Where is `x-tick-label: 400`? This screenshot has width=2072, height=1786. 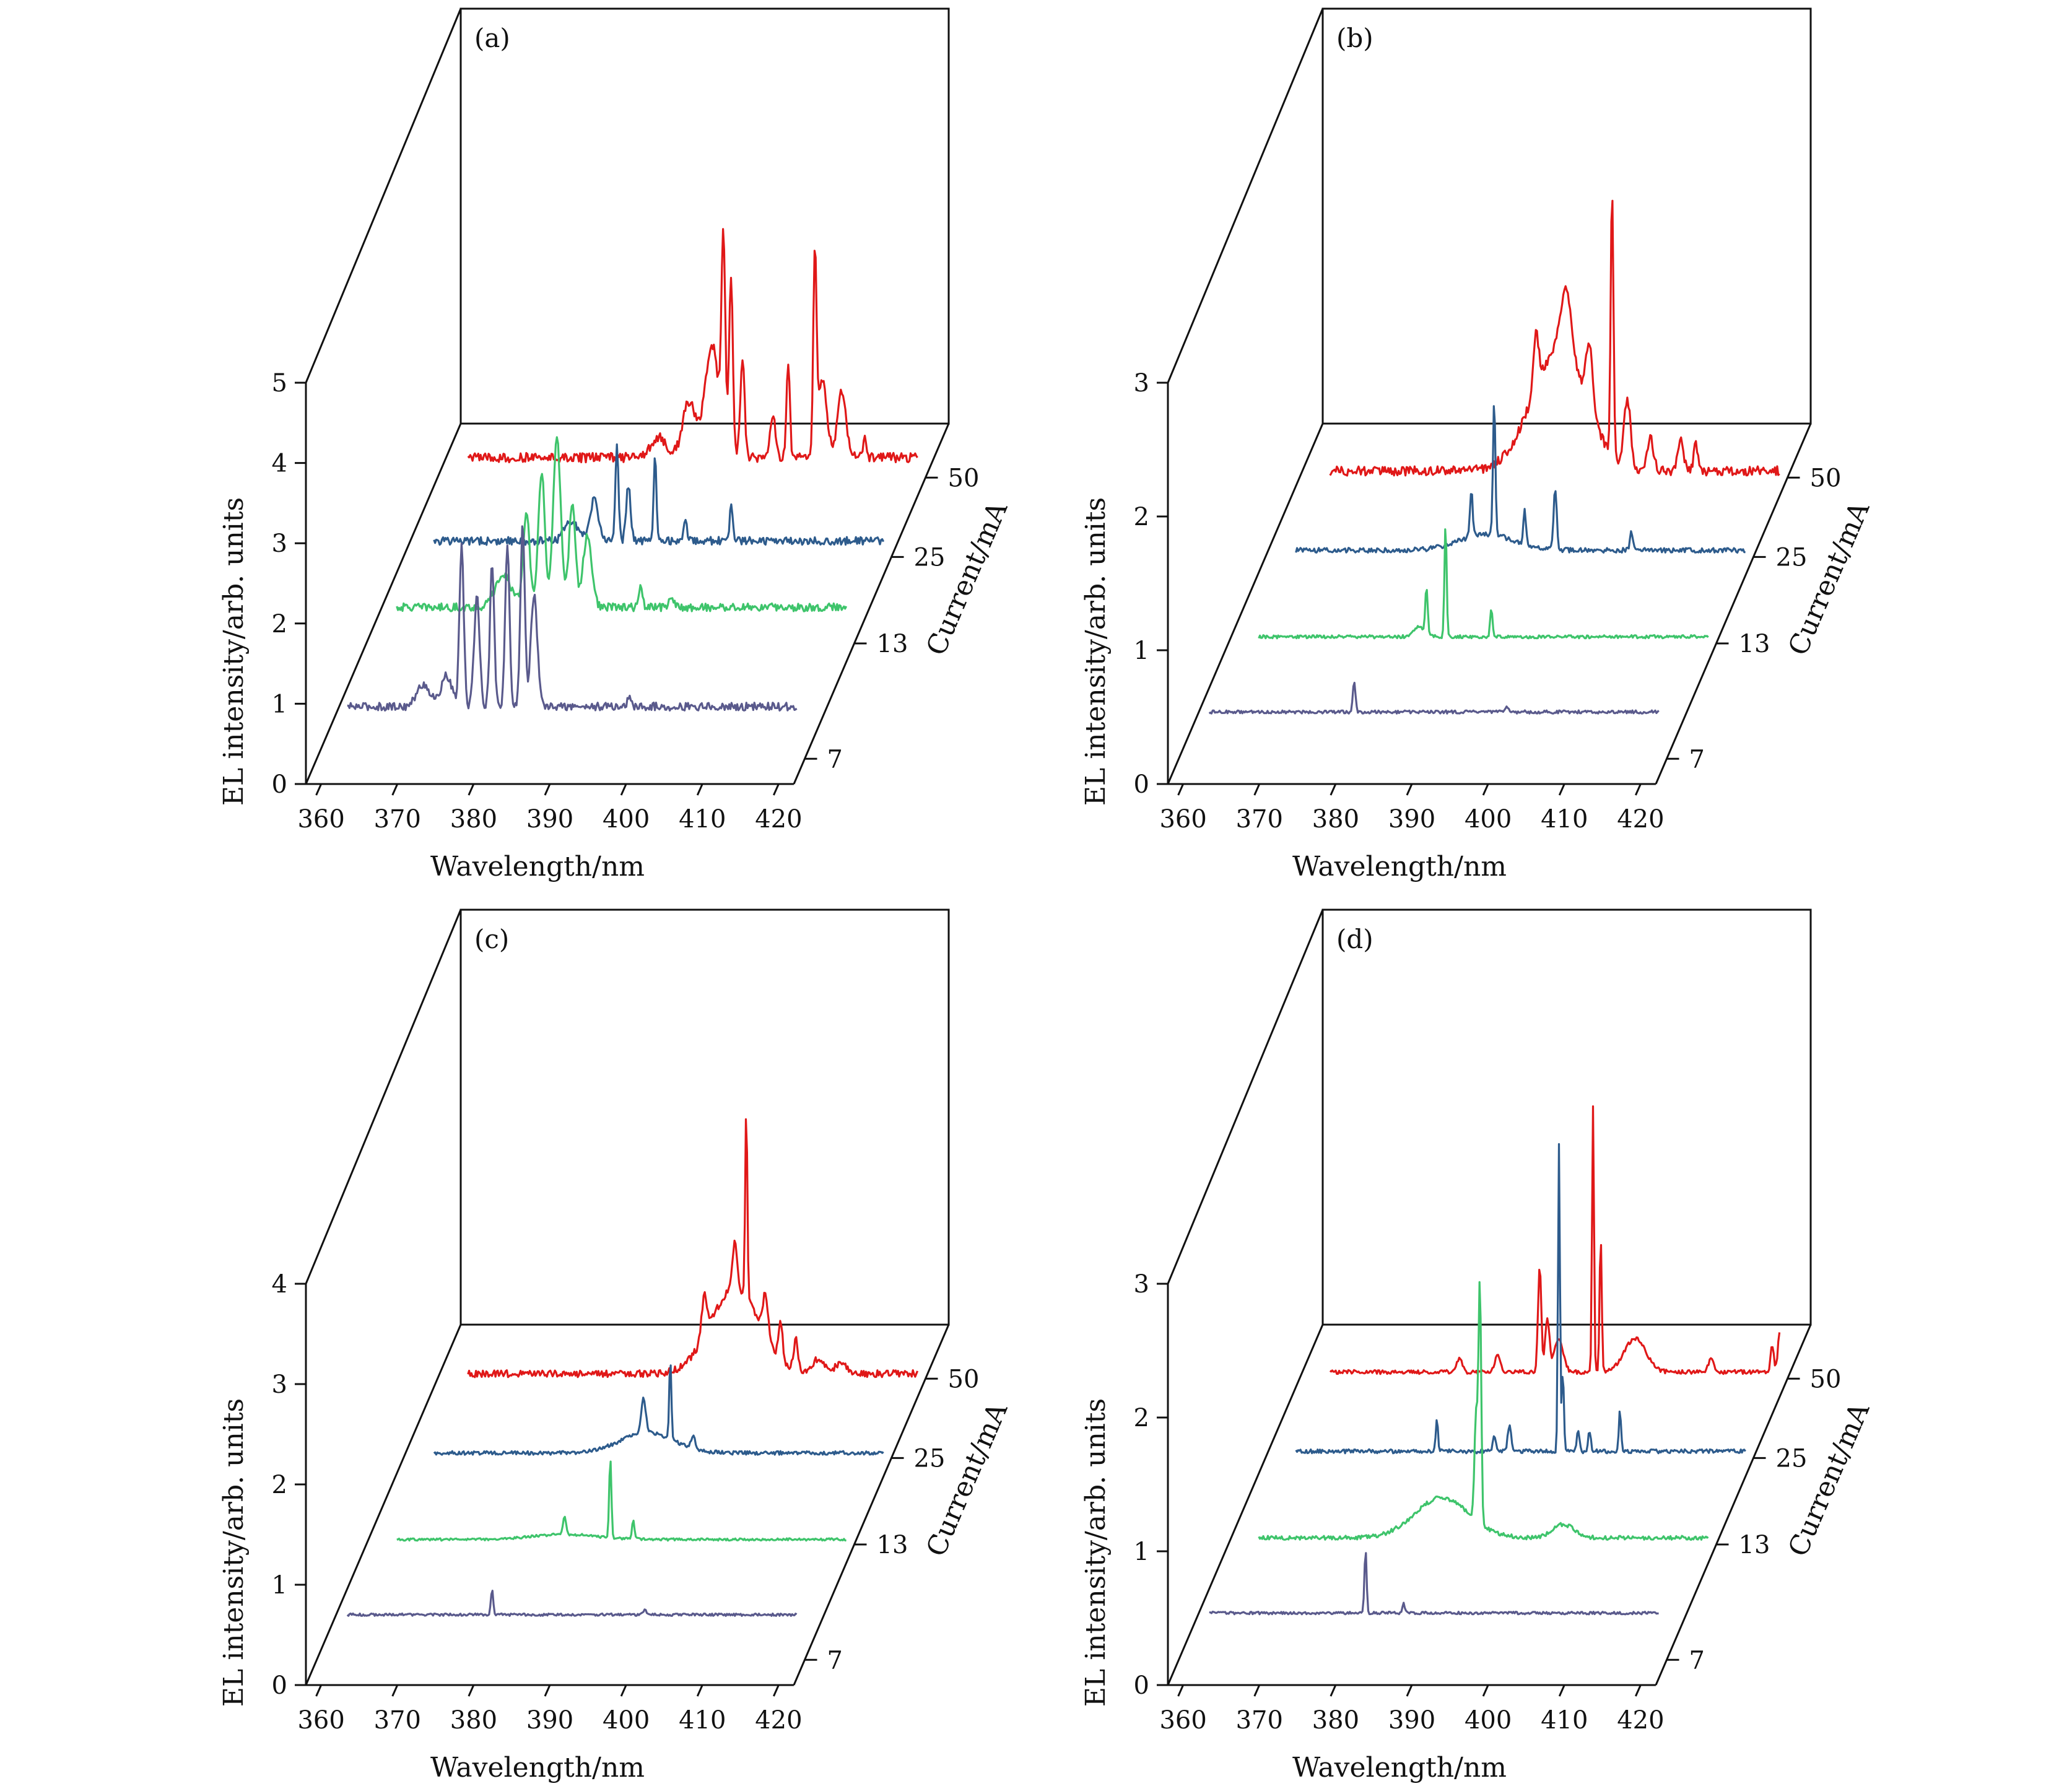
x-tick-label: 400 is located at coordinates (626, 819).